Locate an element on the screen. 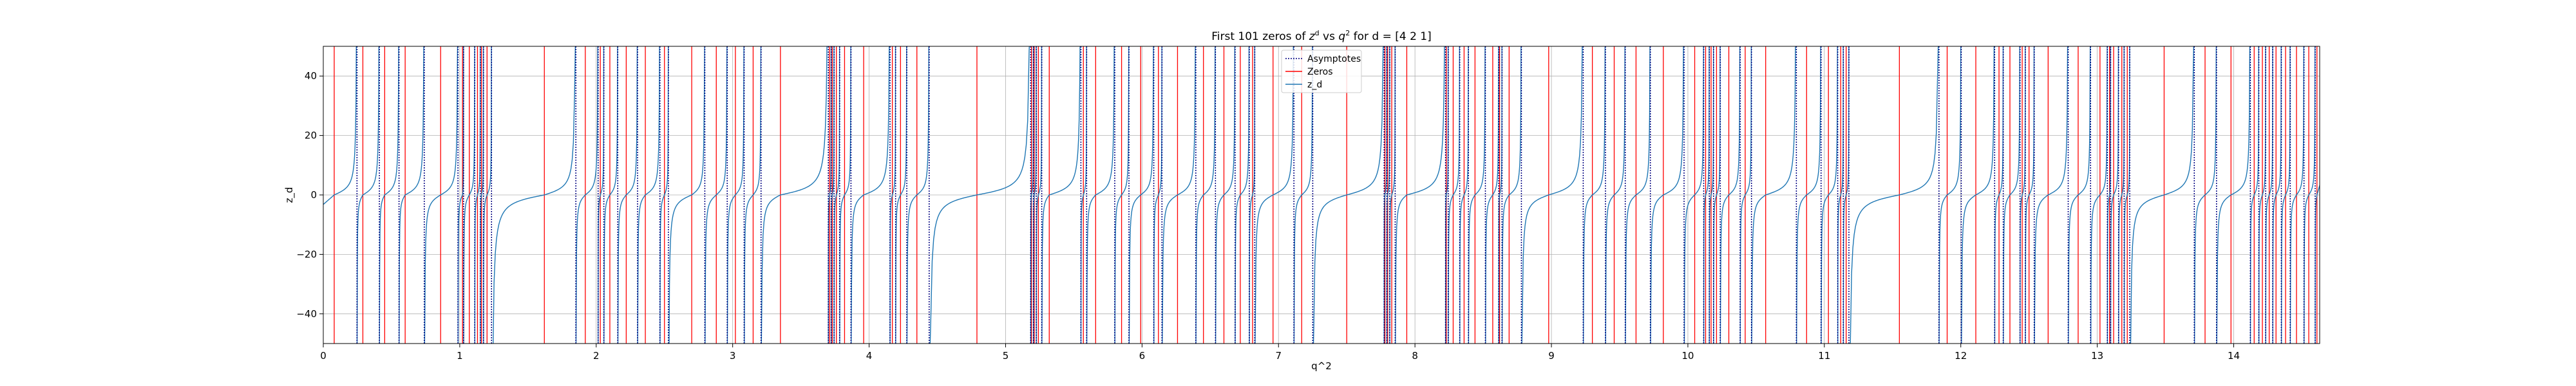  legend: Asymptotes Zeros z_d is located at coordinates (1321, 71).